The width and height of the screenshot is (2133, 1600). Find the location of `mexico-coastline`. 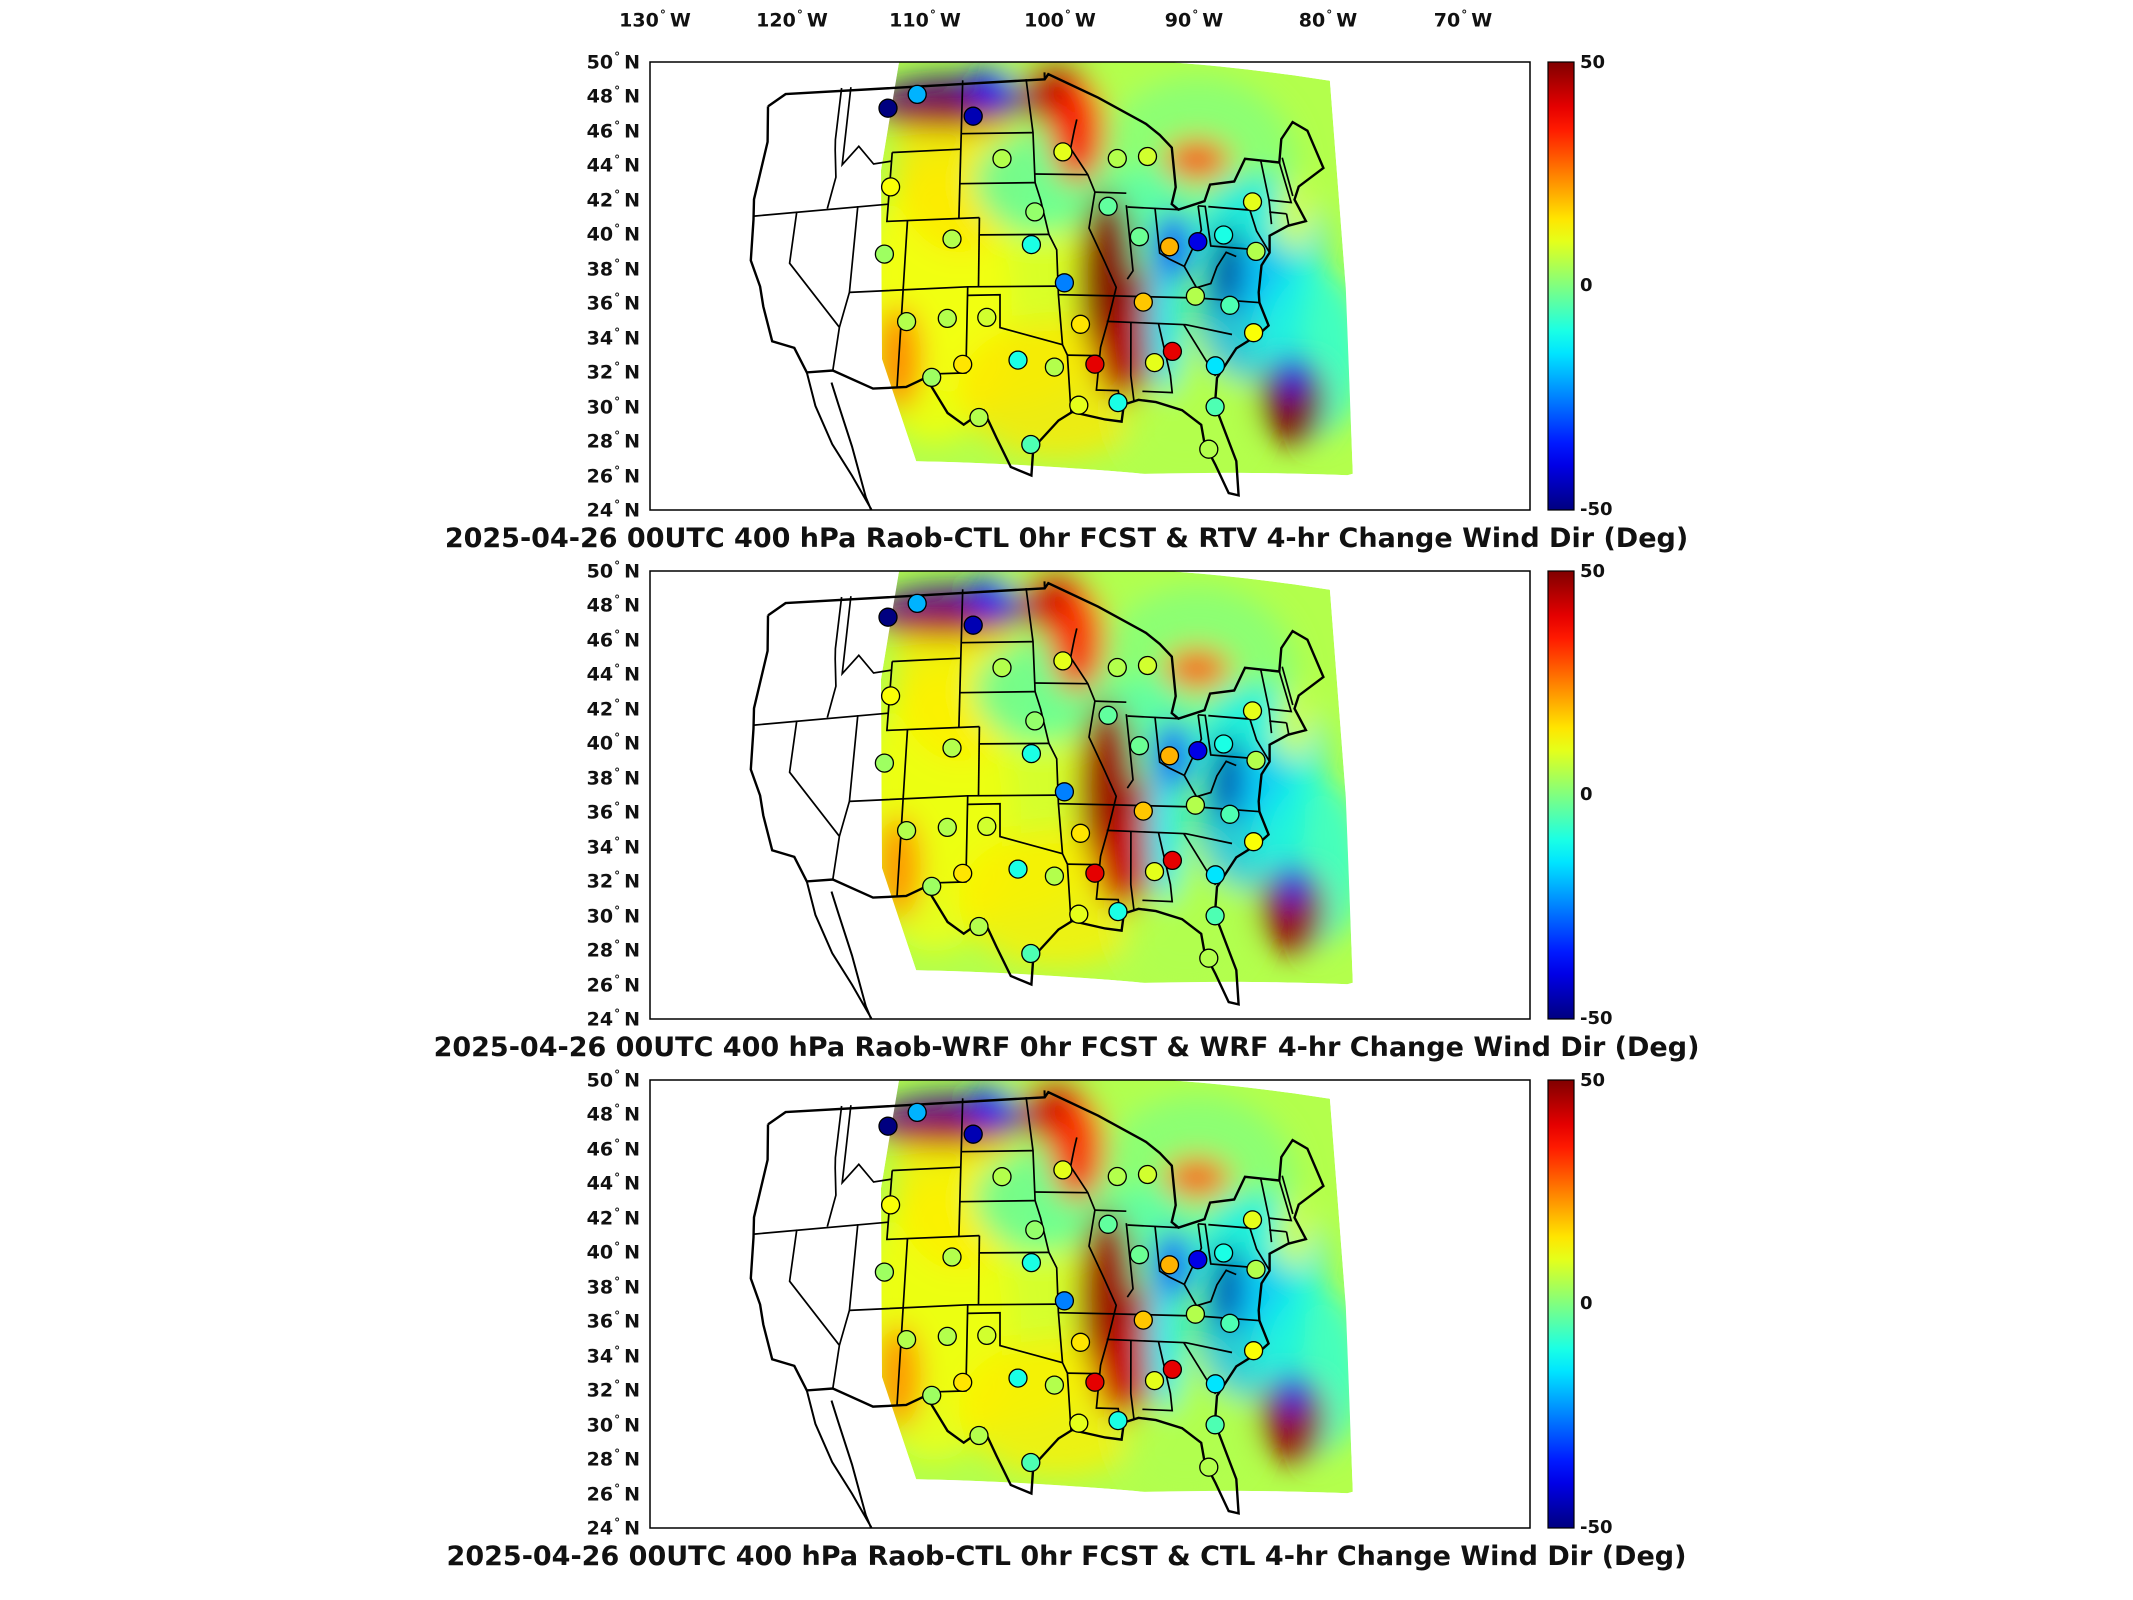

mexico-coastline is located at coordinates (839, 950).